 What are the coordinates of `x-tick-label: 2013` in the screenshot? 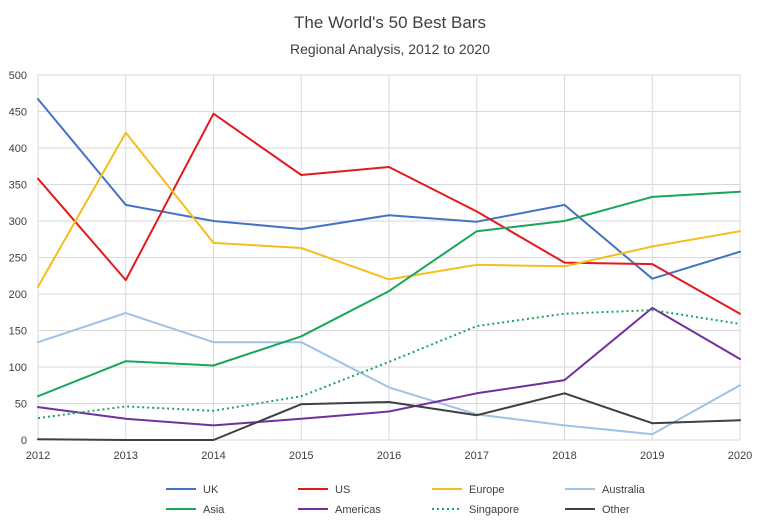 It's located at (126, 456).